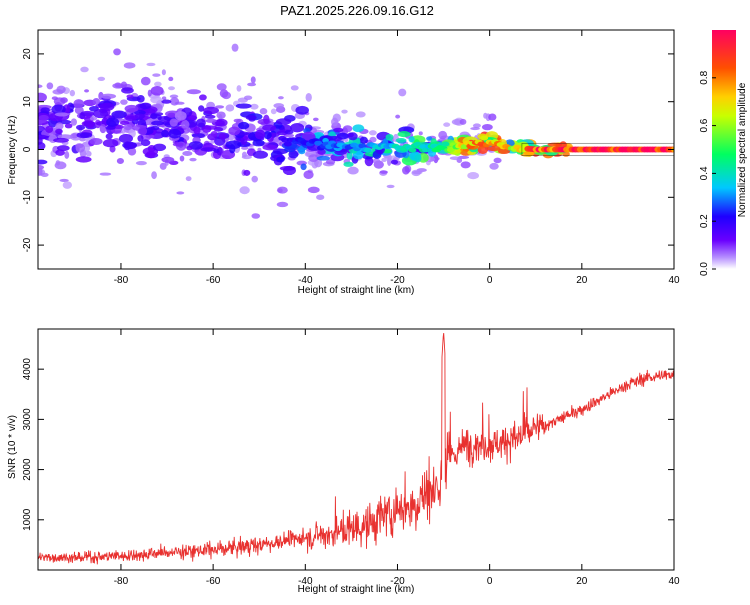 The height and width of the screenshot is (605, 750). What do you see at coordinates (305, 280) in the screenshot?
I see `x-tick-label: -40` at bounding box center [305, 280].